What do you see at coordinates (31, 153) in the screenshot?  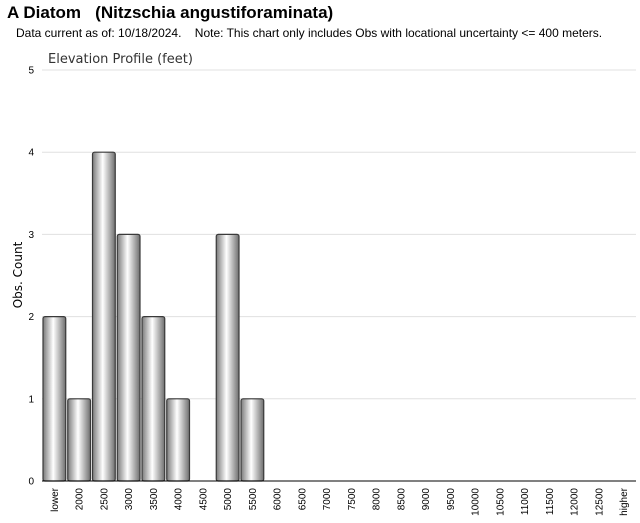 I see `y-tick-label: 4` at bounding box center [31, 153].